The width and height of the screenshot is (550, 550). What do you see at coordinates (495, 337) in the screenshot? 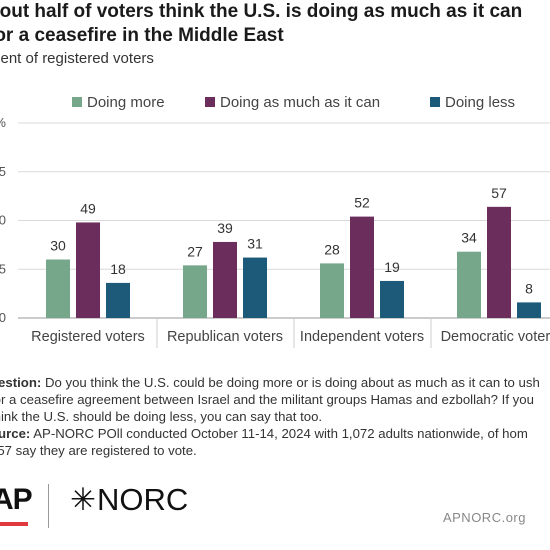
I see `x-tick-label: Democratic voters` at bounding box center [495, 337].